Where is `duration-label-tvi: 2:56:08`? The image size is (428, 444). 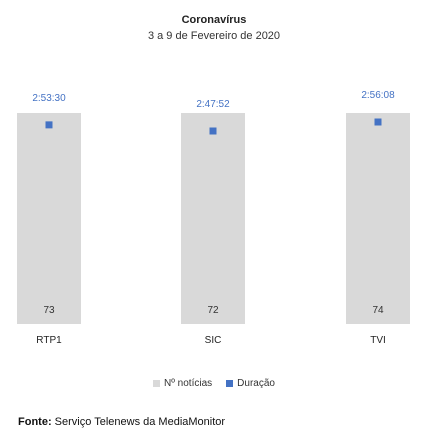
duration-label-tvi: 2:56:08 is located at coordinates (378, 95).